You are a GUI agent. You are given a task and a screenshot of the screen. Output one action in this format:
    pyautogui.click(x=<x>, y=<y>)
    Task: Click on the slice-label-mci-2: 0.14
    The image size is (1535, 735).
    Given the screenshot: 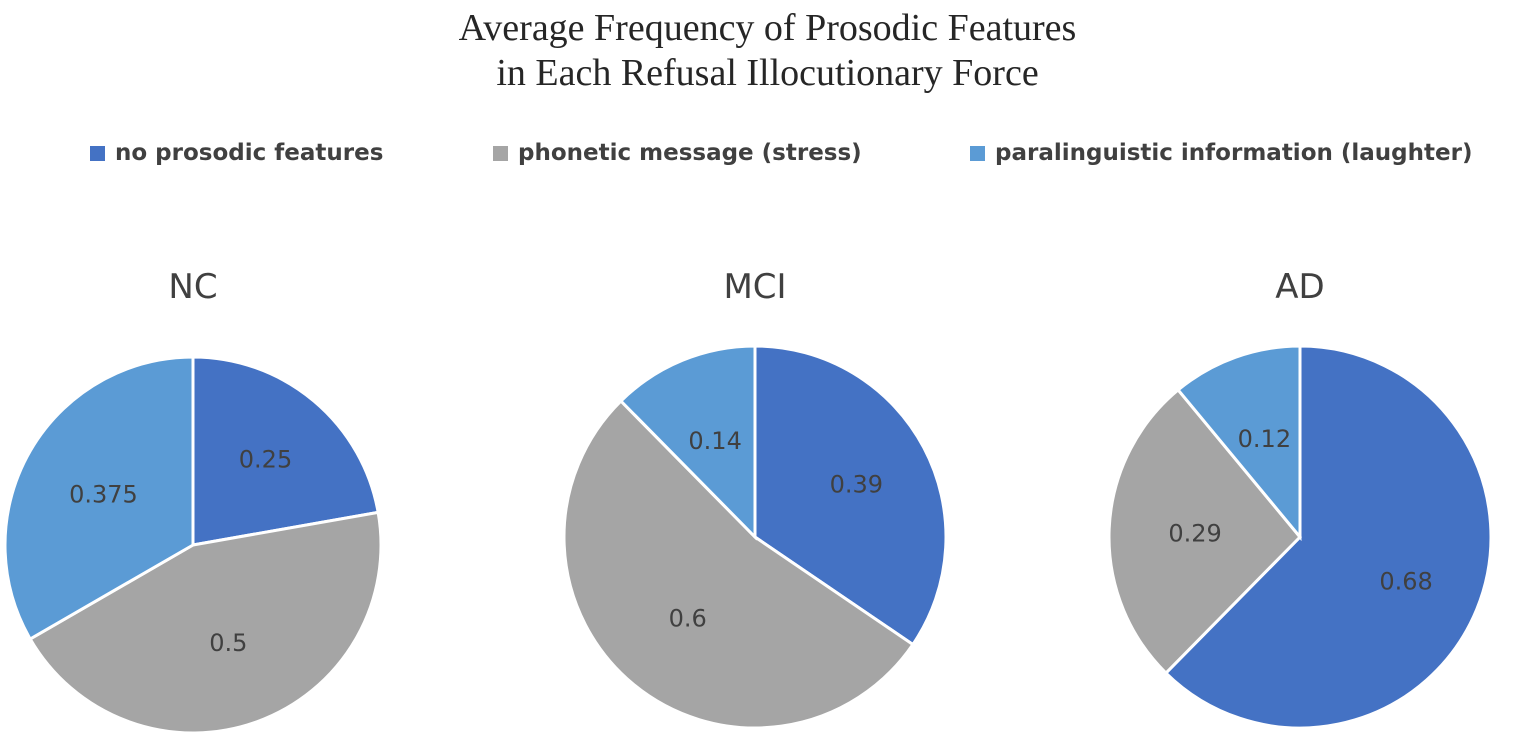 What is the action you would take?
    pyautogui.click(x=714, y=441)
    